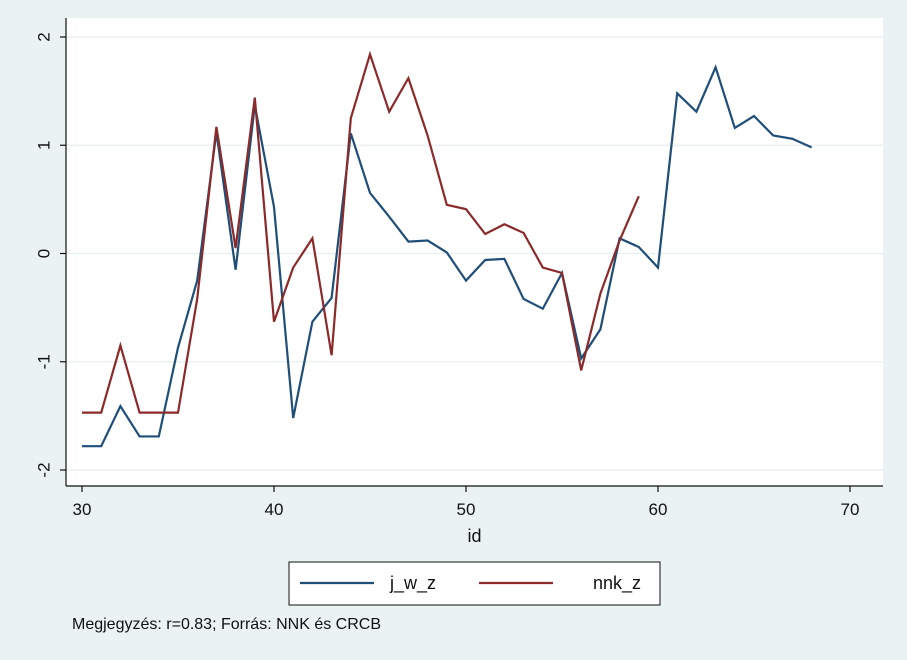 This screenshot has width=907, height=660. What do you see at coordinates (43, 253) in the screenshot?
I see `y-tick-label: 0` at bounding box center [43, 253].